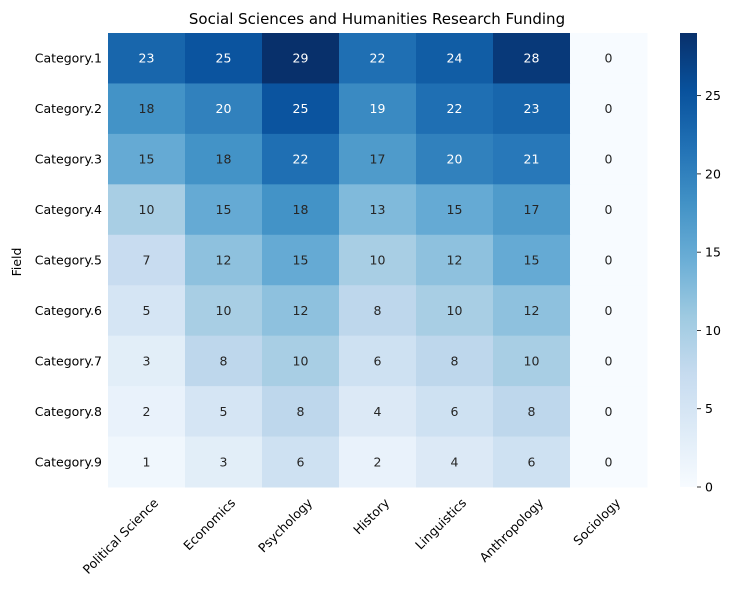 Image resolution: width=739 pixels, height=590 pixels. Describe the element at coordinates (285, 525) in the screenshot. I see `x-tick-label: Psychology` at that location.